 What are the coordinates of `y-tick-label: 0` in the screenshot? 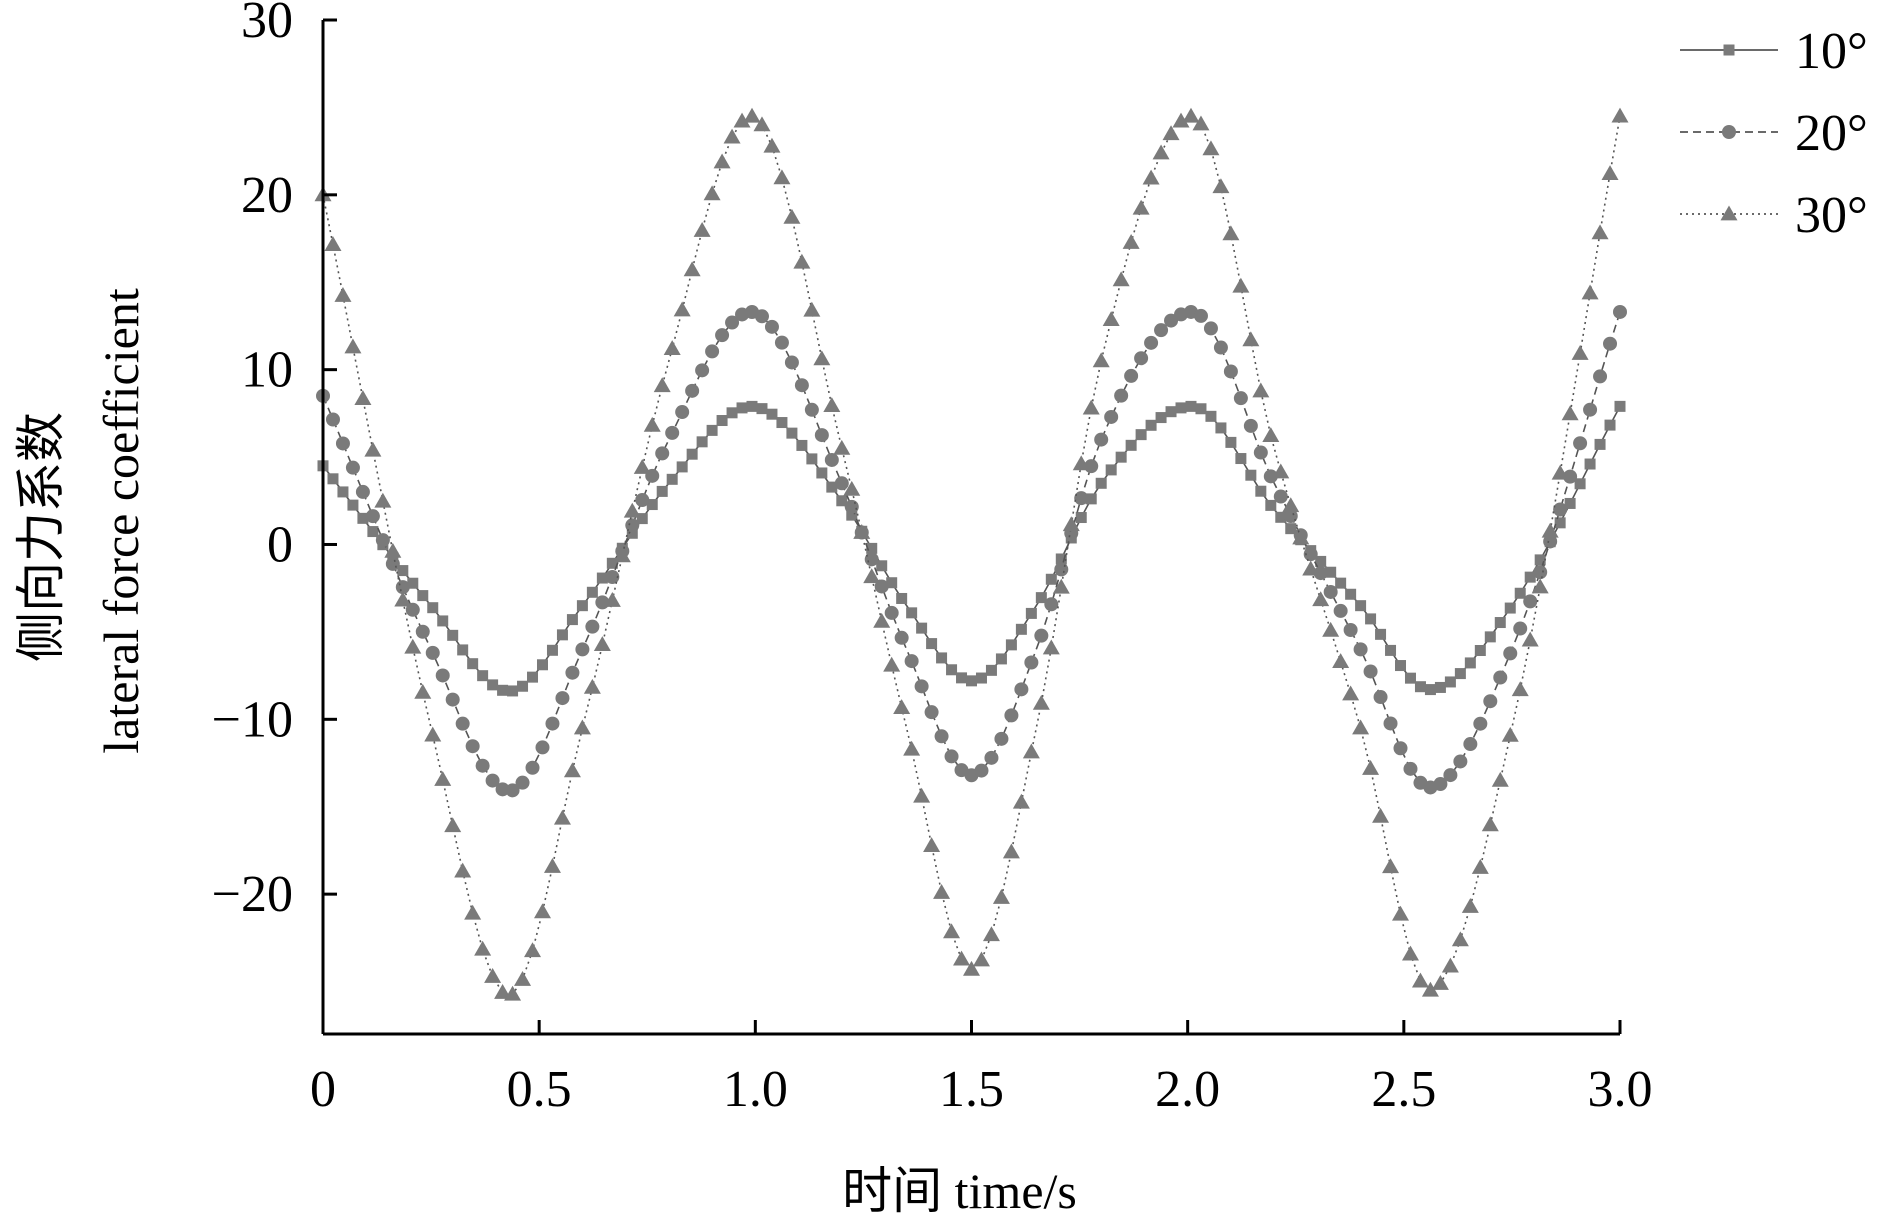 It's located at (280, 544).